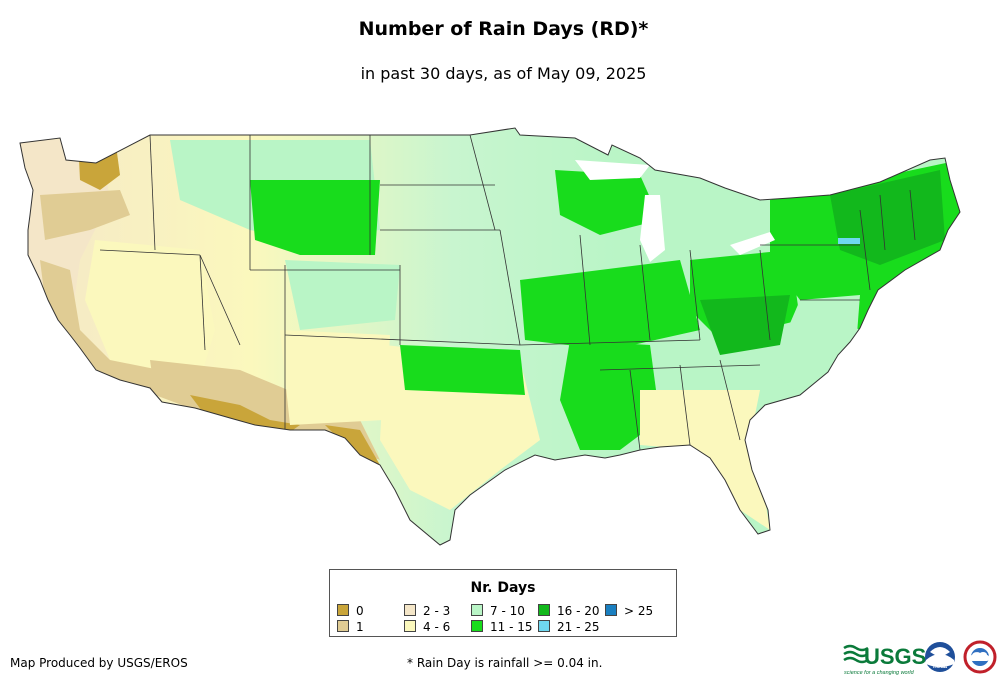 This screenshot has height=691, width=1007. Describe the element at coordinates (610, 395) in the screenshot. I see `region-mississippi-green` at that location.